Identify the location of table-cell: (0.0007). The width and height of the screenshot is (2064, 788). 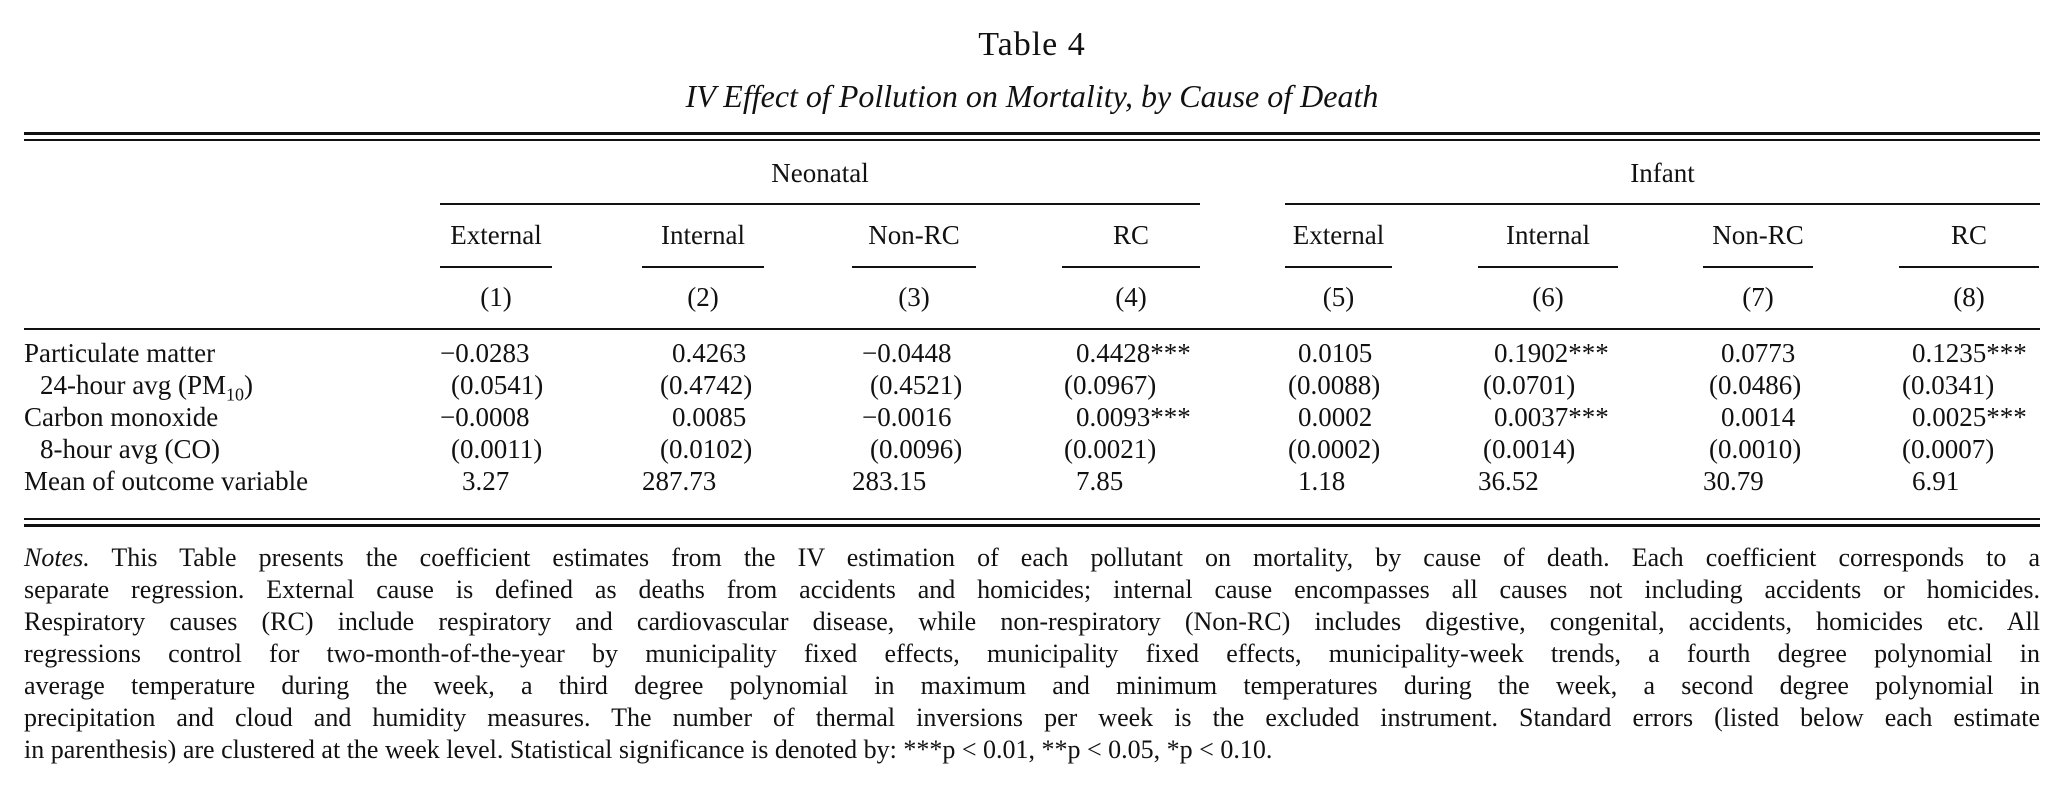
(1948, 449).